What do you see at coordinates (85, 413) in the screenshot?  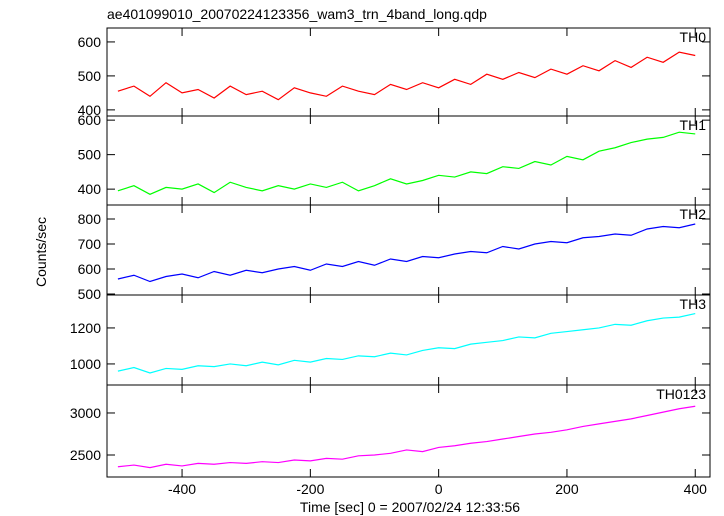 I see `y-tick-label: 3000` at bounding box center [85, 413].